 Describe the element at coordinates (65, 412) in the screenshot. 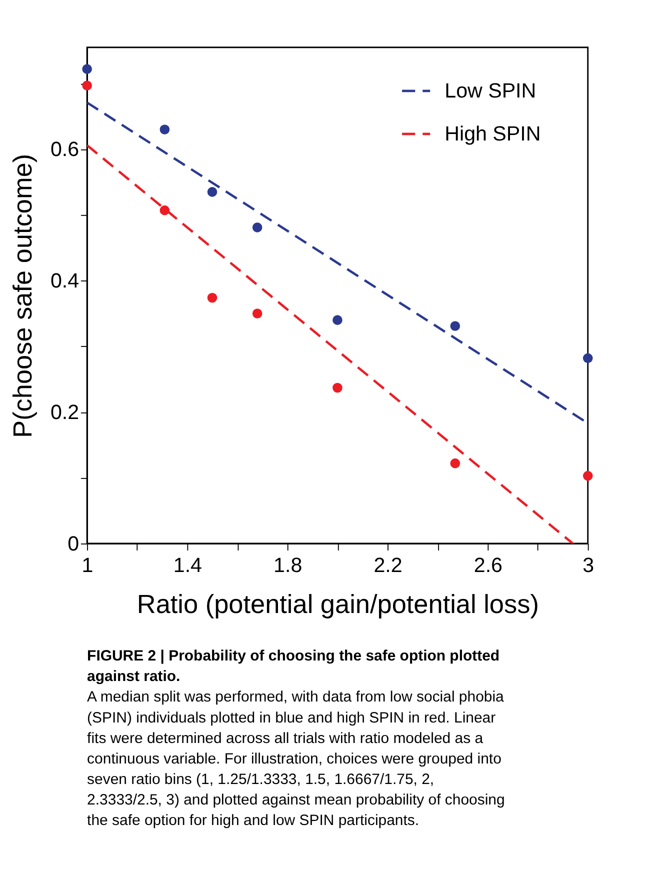

I see `y-tick-label: 0.2` at that location.